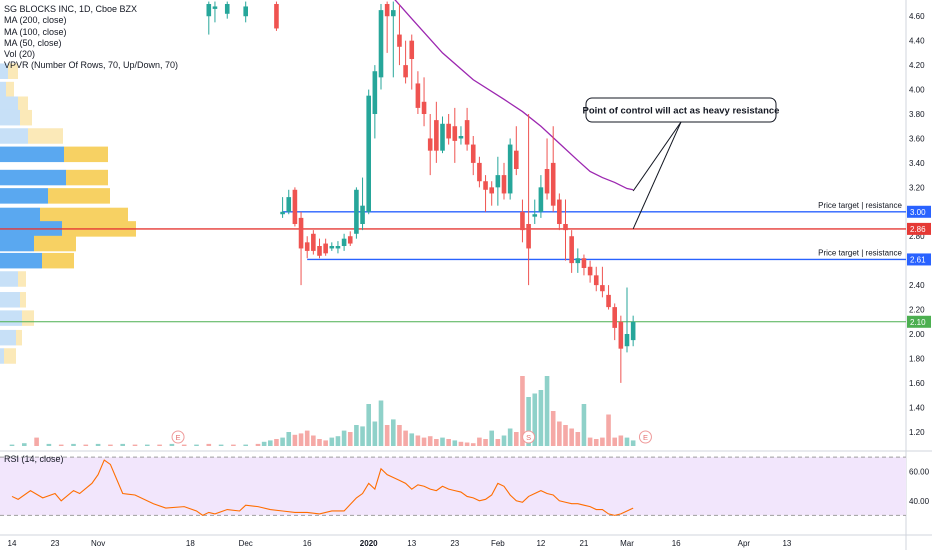 The image size is (932, 550). Describe the element at coordinates (34, 459) in the screenshot. I see `rsi-legend: RSI (14, close)` at that location.